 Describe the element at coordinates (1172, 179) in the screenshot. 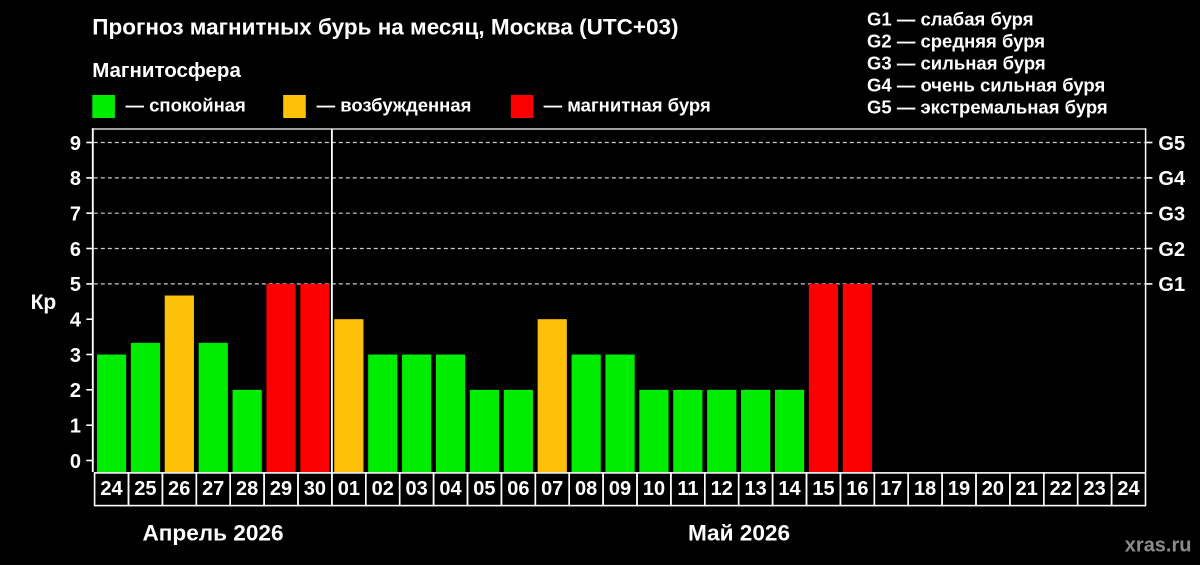

I see `svg-text: G4` at that location.